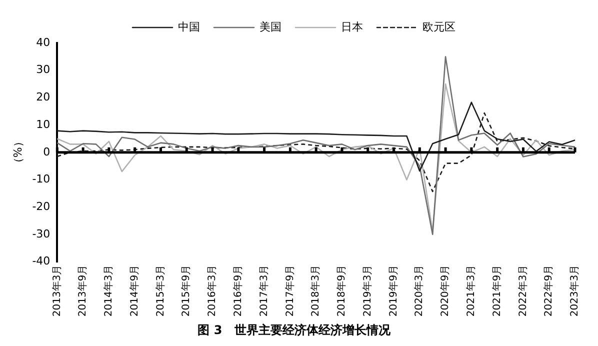 The height and width of the screenshot is (346, 598). I want to click on y-tick-label: -30, so click(41, 233).